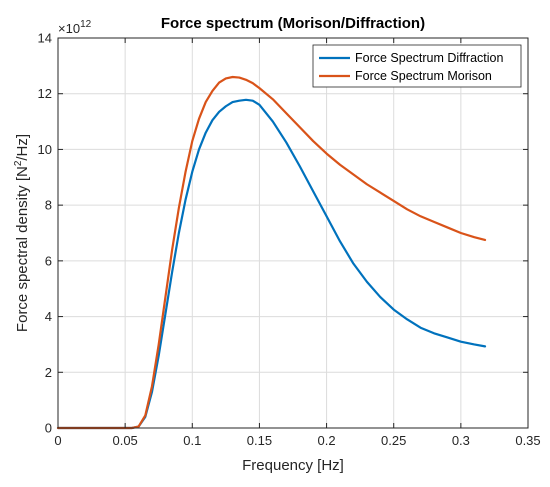 The image size is (550, 487). What do you see at coordinates (18, 163) in the screenshot?
I see `y-axis-label-sup: 2` at bounding box center [18, 163].